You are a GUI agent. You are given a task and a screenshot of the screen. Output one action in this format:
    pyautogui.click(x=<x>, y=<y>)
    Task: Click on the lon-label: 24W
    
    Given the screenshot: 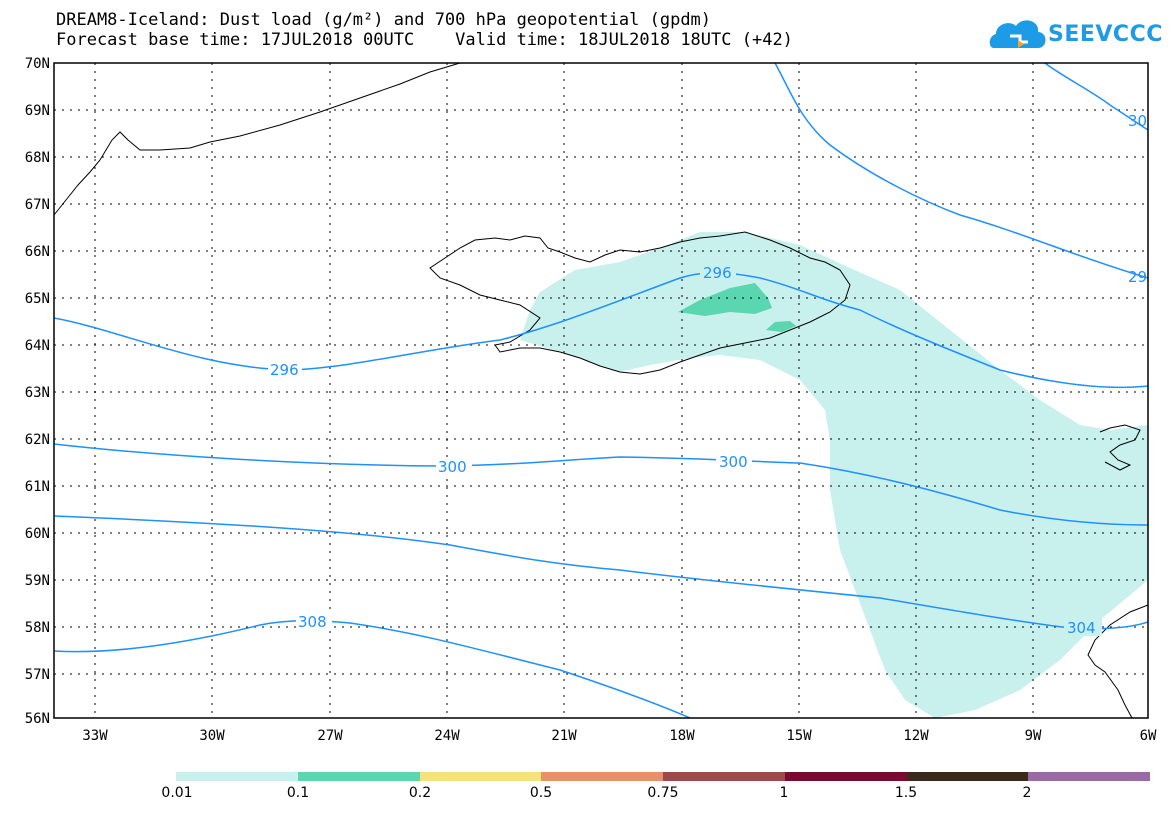 What is the action you would take?
    pyautogui.click(x=447, y=736)
    